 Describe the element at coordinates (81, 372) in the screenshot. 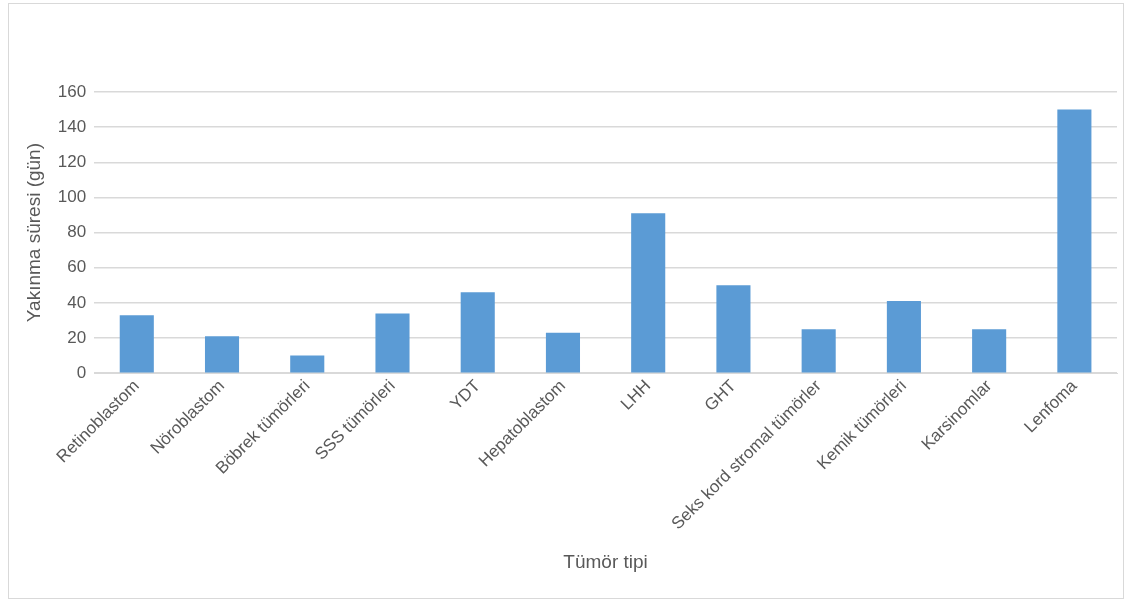

I see `y-tick-label: 0` at that location.